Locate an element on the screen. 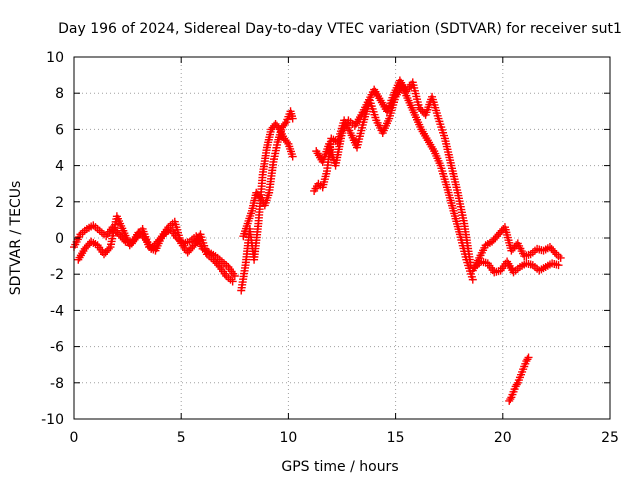 The height and width of the screenshot is (480, 640). y-tick-label: -4 is located at coordinates (57, 311).